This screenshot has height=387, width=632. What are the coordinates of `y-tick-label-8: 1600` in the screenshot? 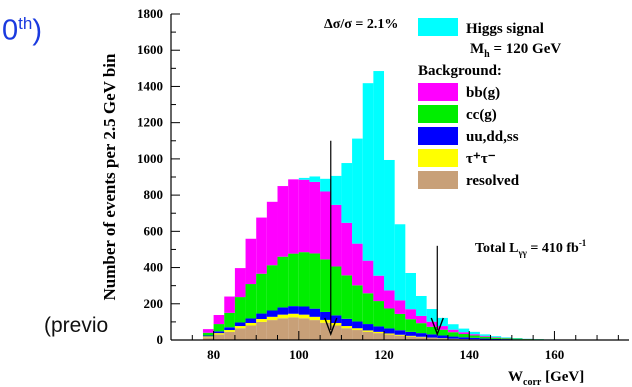 It's located at (150, 49).